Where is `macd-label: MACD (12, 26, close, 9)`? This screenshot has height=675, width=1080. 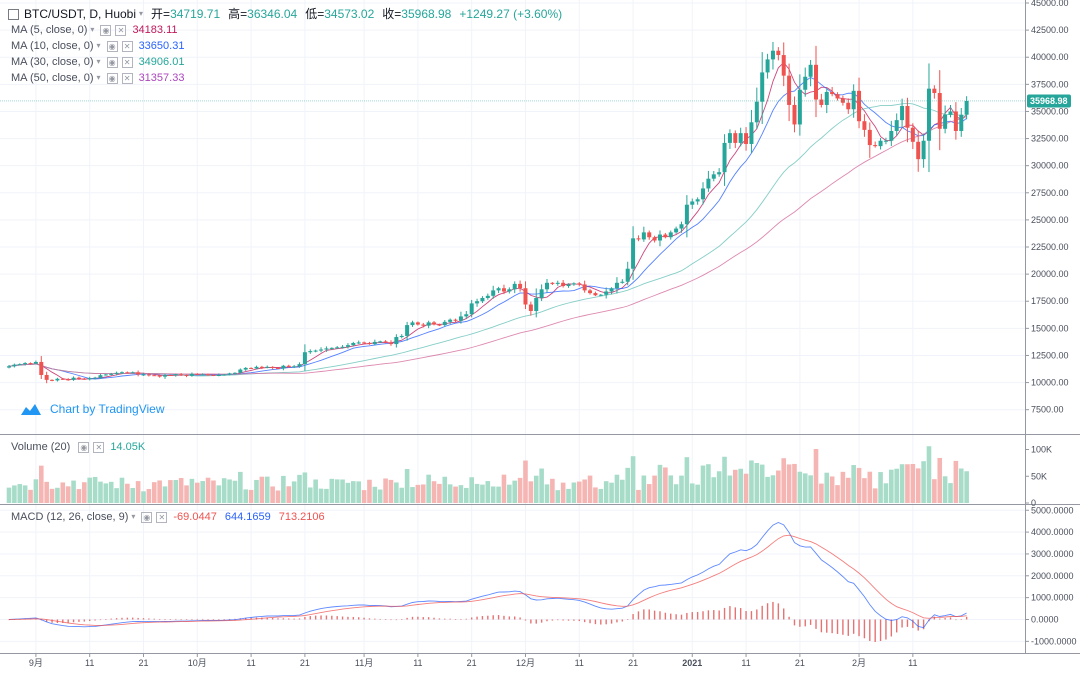
macd-label: MACD (12, 26, close, 9) is located at coordinates (70, 517).